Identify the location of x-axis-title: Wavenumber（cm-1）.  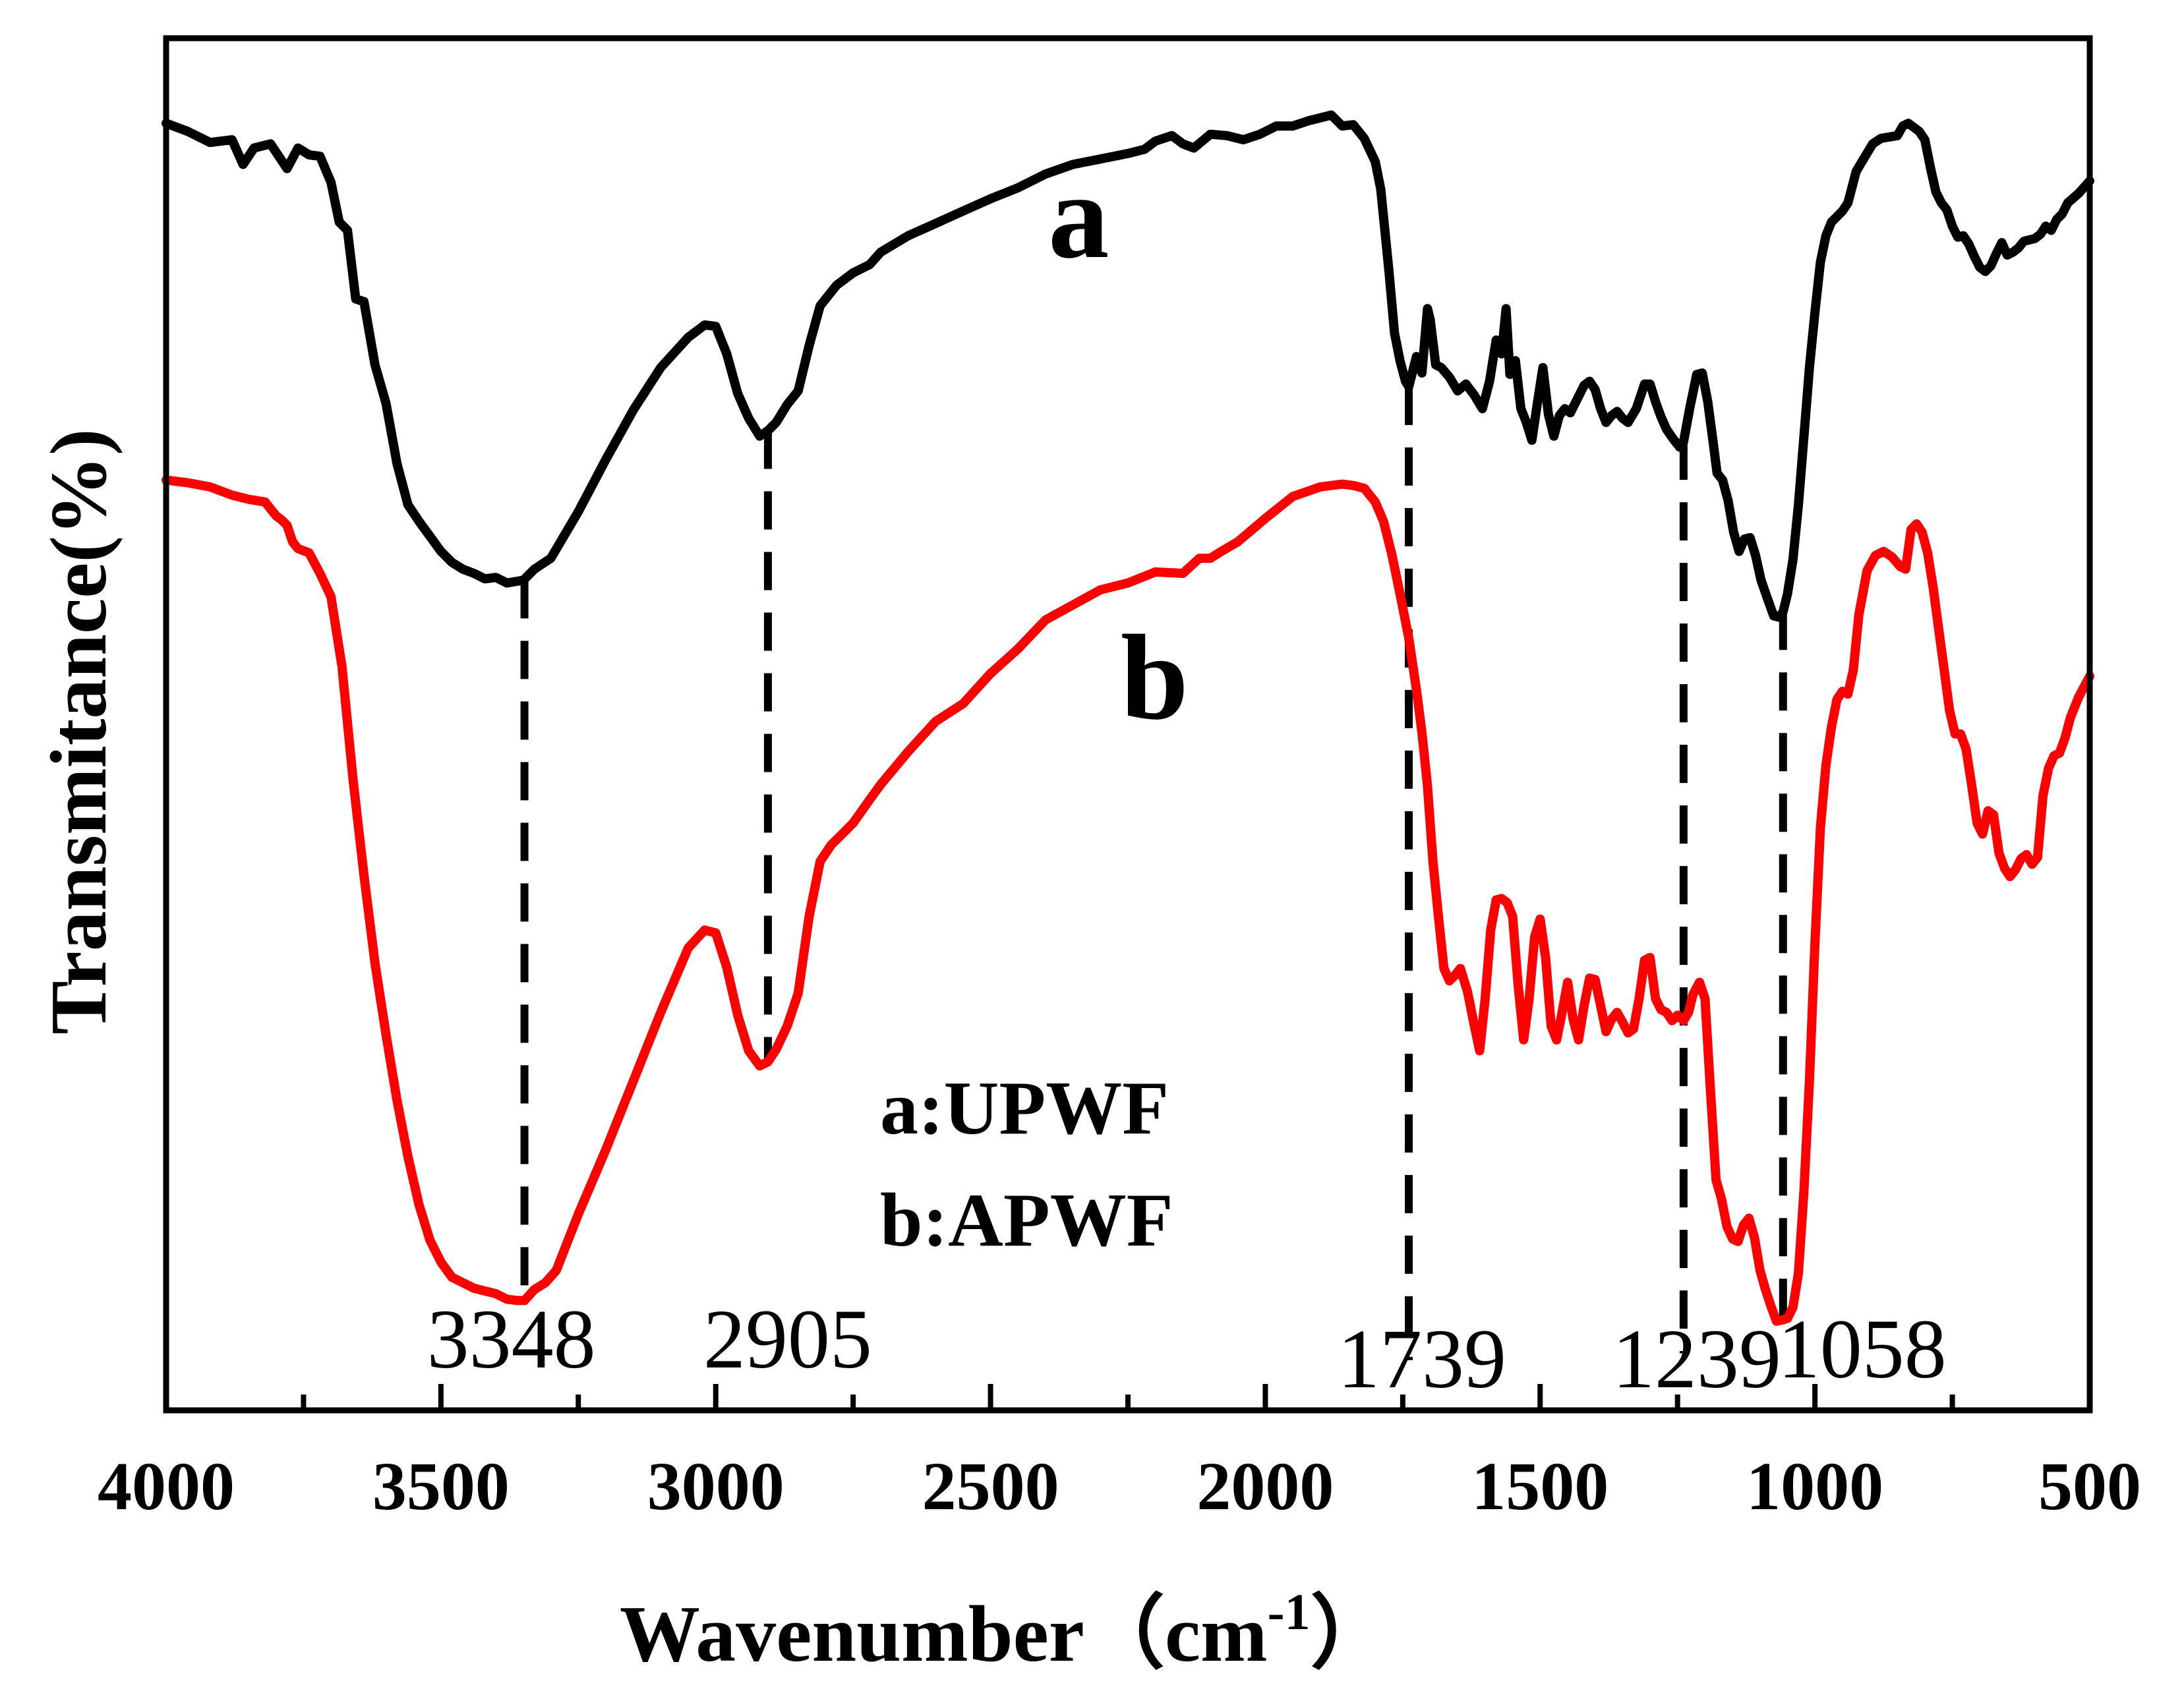
(1005, 1631).